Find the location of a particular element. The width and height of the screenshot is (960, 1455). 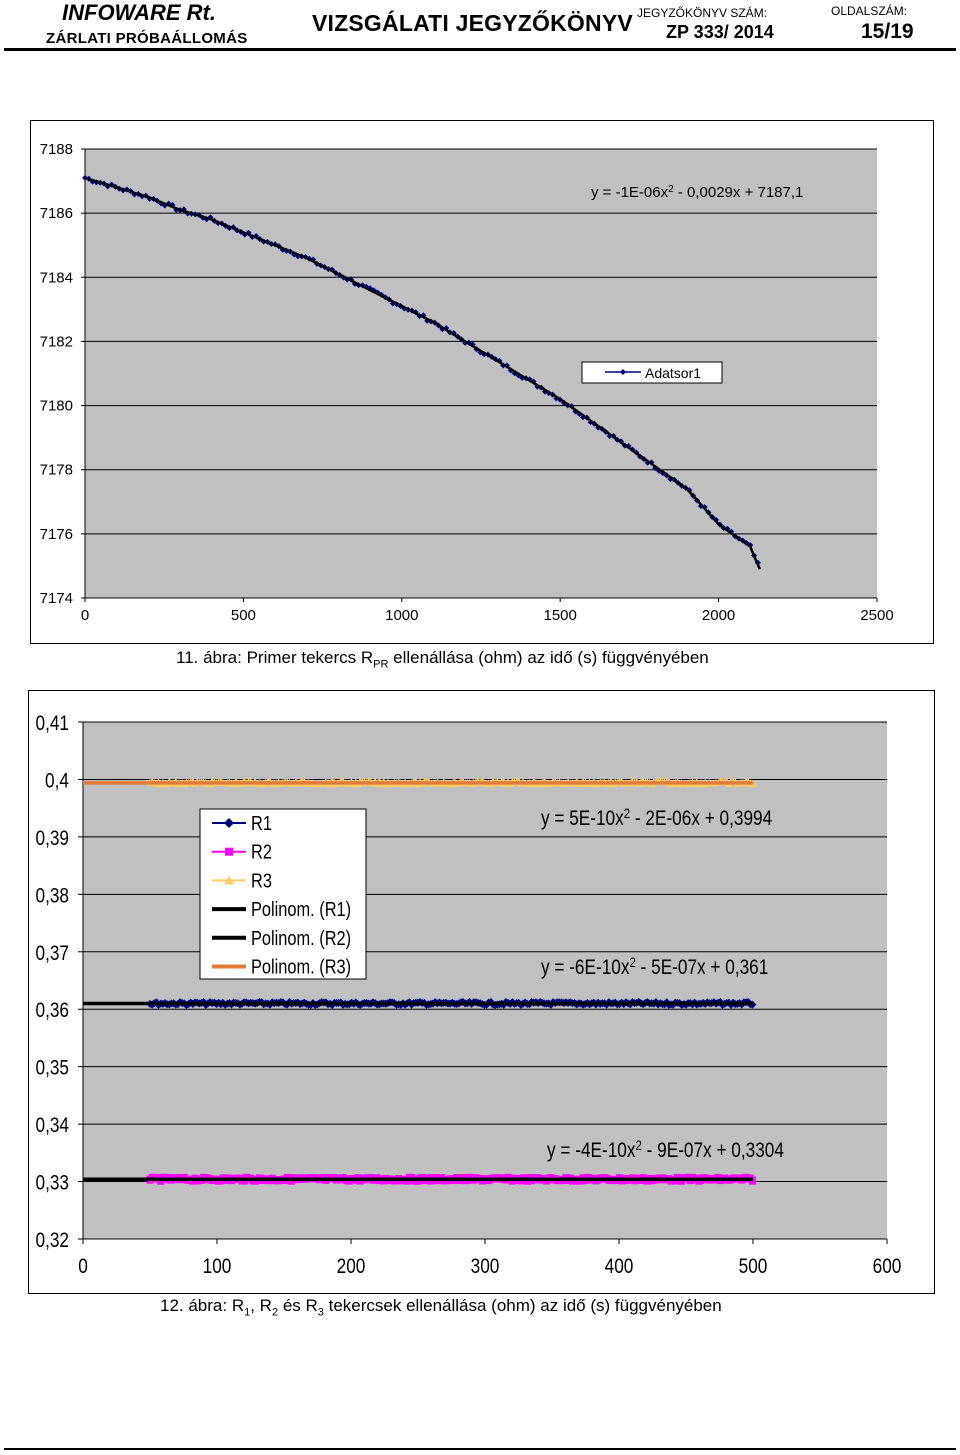

y-tick-label: 7182 is located at coordinates (56, 341).